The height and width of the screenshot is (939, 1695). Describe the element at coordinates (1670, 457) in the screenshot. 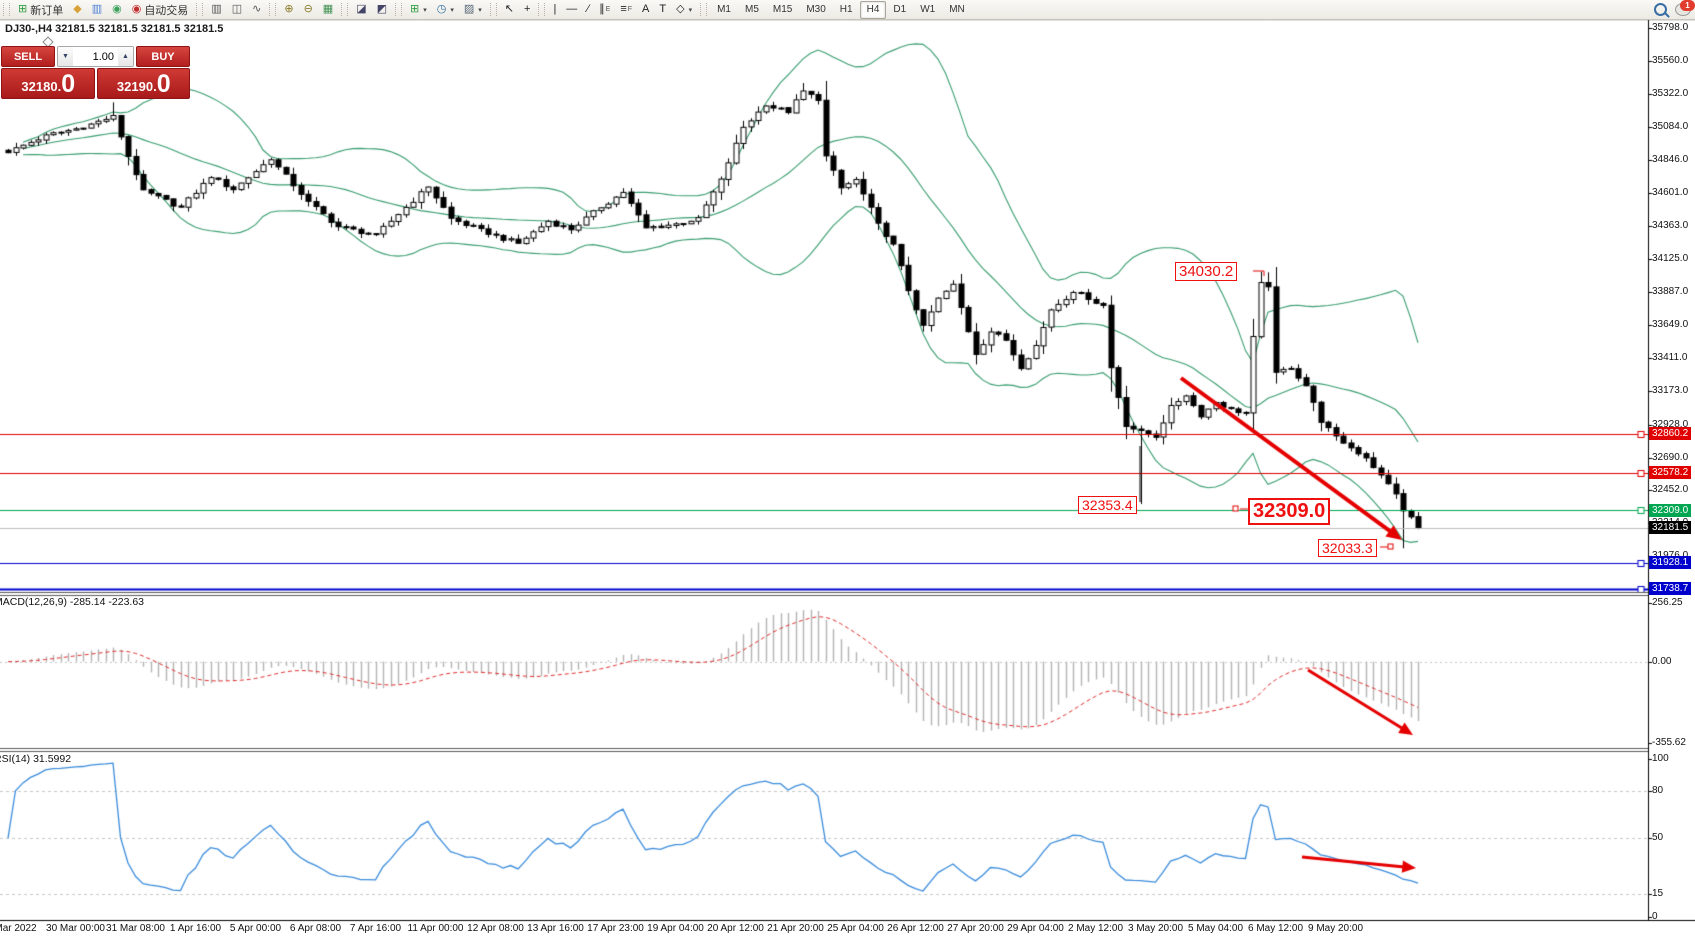

I see `price-axis-tick: 32690.0` at that location.